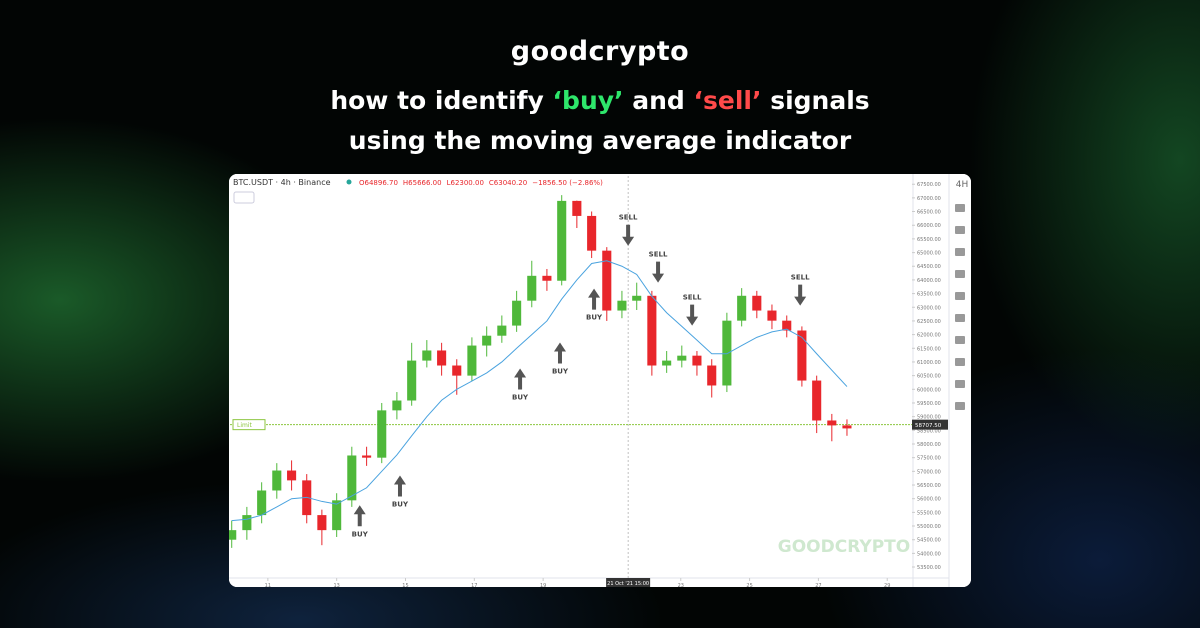 The height and width of the screenshot is (628, 1200). Describe the element at coordinates (543, 585) in the screenshot. I see `x-tick-label: 19` at that location.